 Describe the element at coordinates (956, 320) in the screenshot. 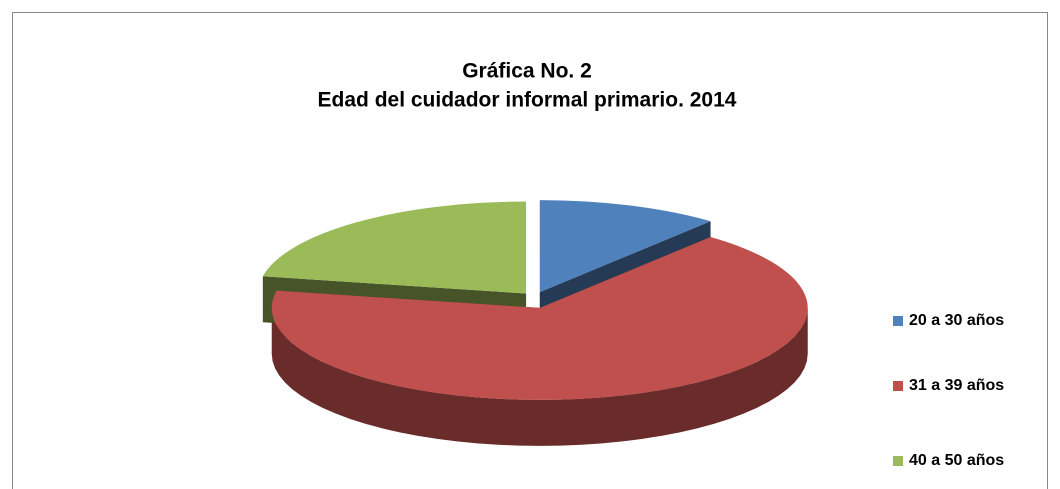

I see `legend-label: 20 a 30 años` at that location.